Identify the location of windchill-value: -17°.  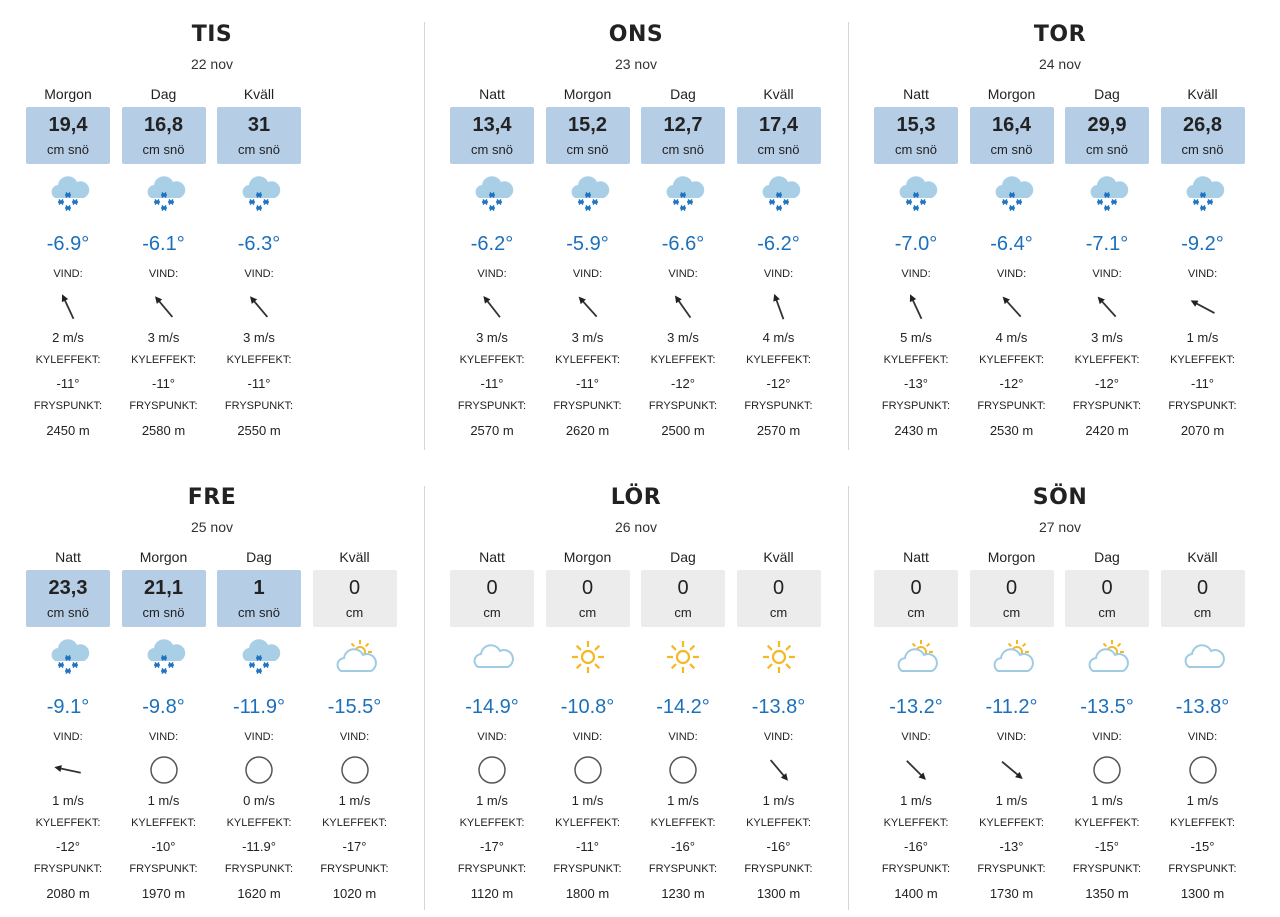
(354, 846).